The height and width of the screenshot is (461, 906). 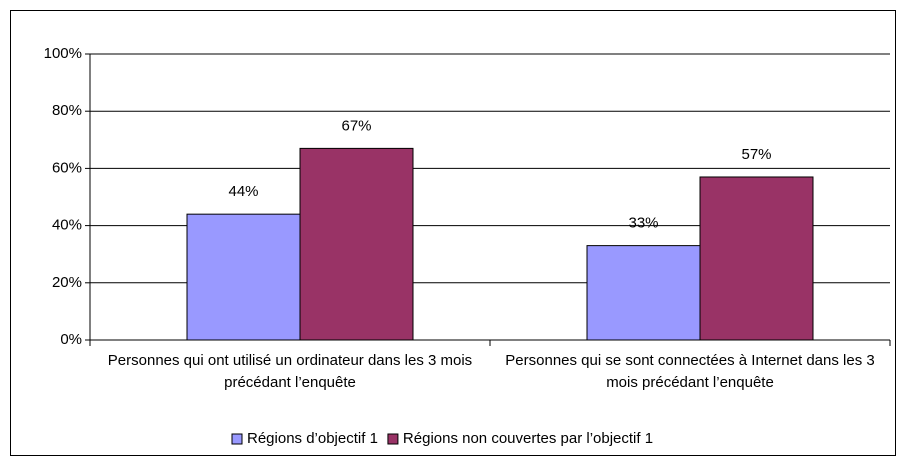 I want to click on y-tick-label: 0%, so click(x=71, y=339).